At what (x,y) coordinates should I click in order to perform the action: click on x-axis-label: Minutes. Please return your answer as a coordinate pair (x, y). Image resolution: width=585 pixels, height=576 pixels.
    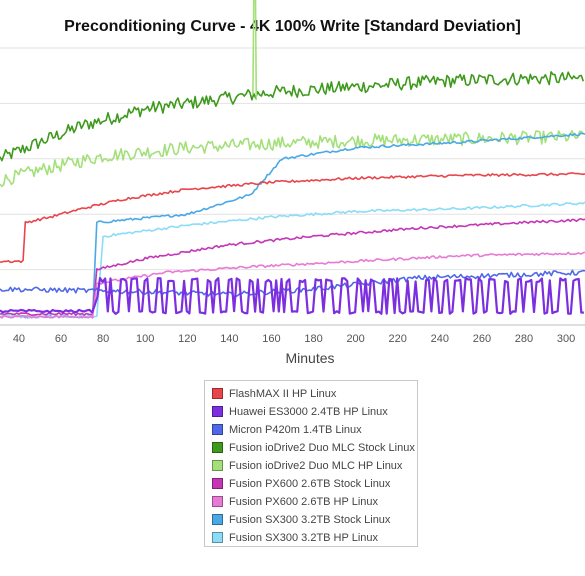
    Looking at the image, I should click on (310, 358).